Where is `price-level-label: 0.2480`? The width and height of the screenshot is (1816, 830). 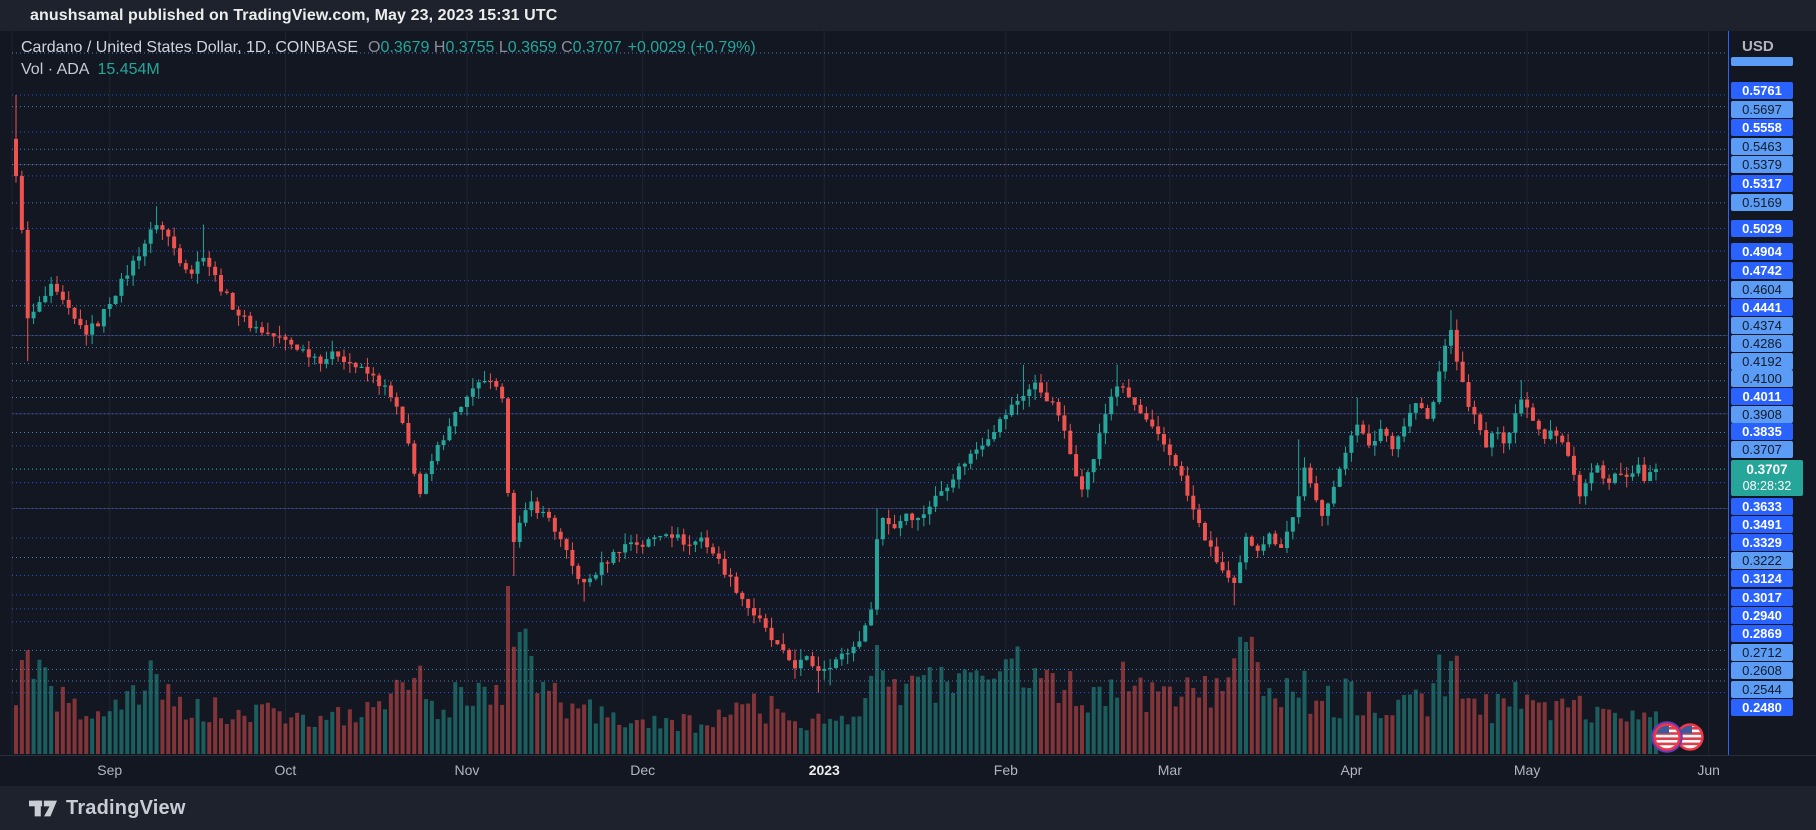
price-level-label: 0.2480 is located at coordinates (1762, 708).